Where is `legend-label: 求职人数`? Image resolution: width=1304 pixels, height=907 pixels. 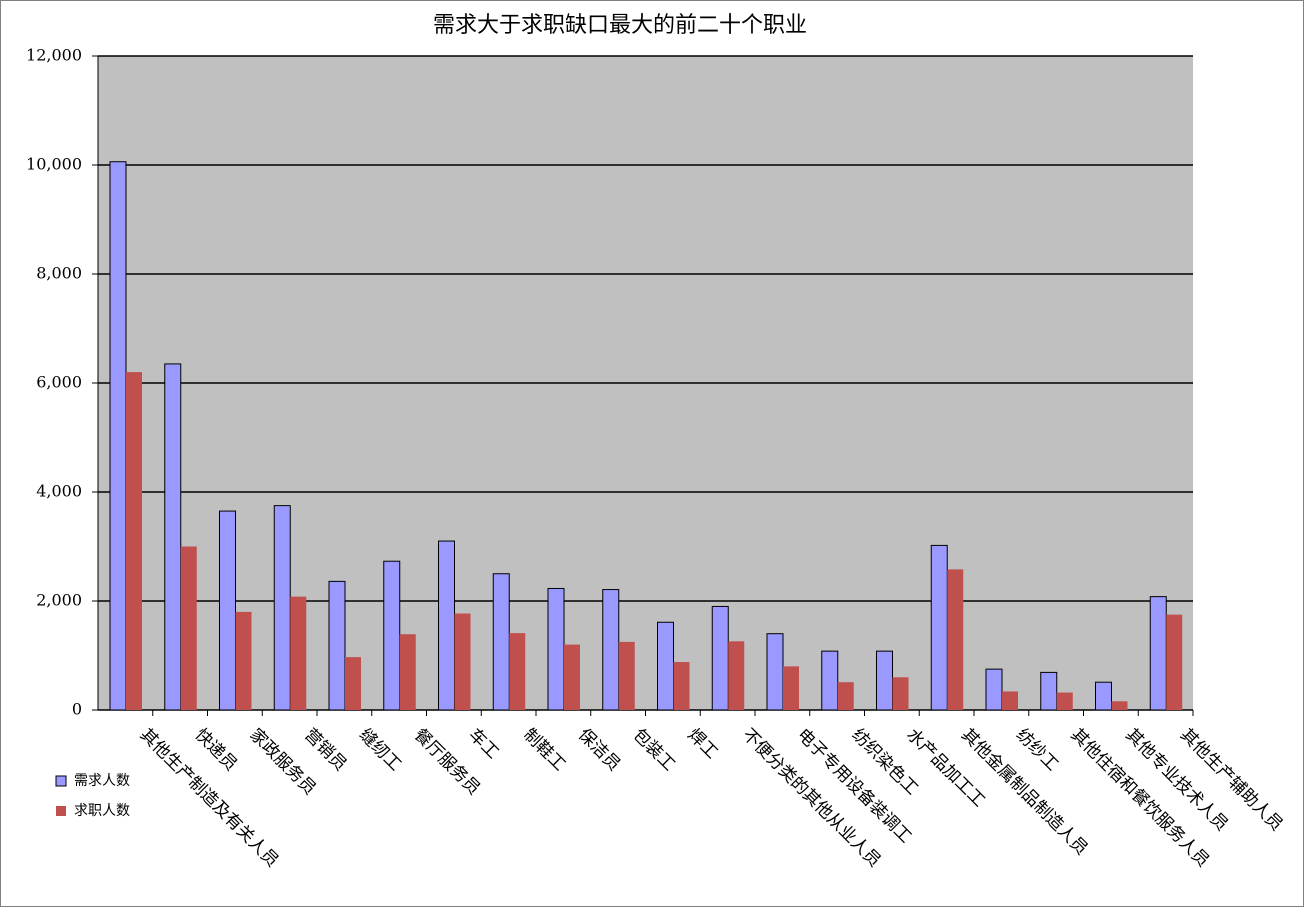 legend-label: 求职人数 is located at coordinates (102, 811).